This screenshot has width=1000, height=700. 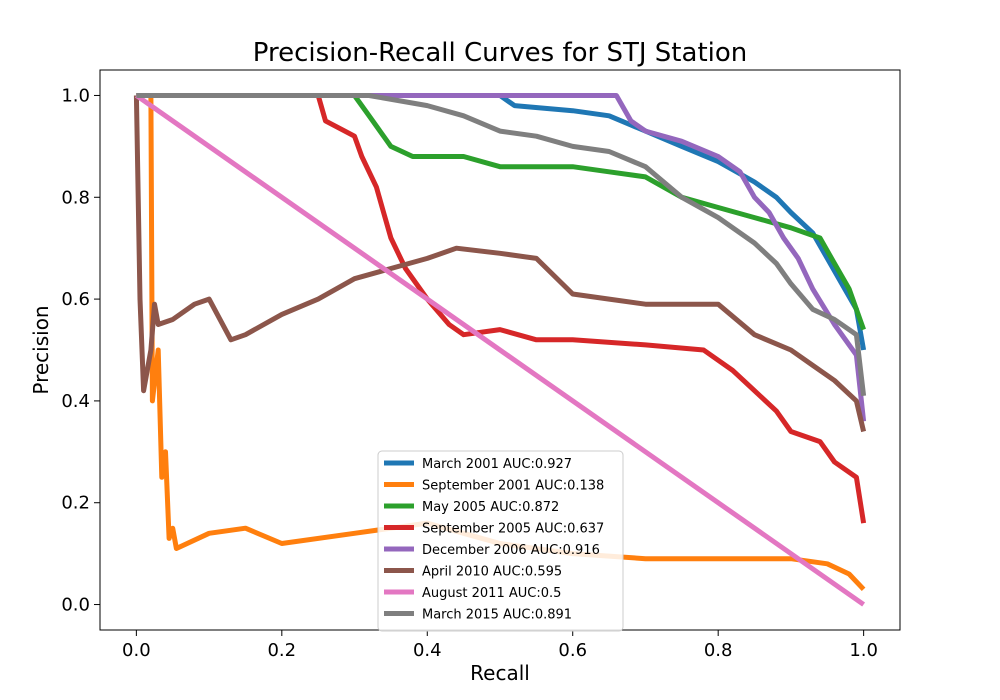 What do you see at coordinates (513, 529) in the screenshot?
I see `legend-entry-label: September 2005 AUC:0.637` at bounding box center [513, 529].